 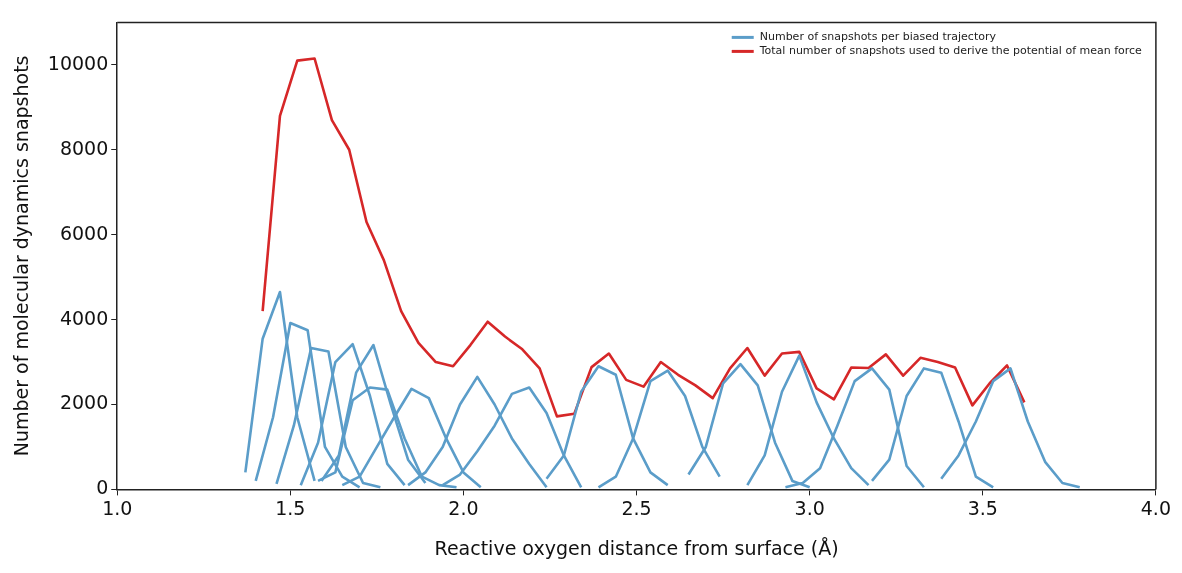 What do you see at coordinates (102, 487) in the screenshot?
I see `y-tick-label: 0` at bounding box center [102, 487].